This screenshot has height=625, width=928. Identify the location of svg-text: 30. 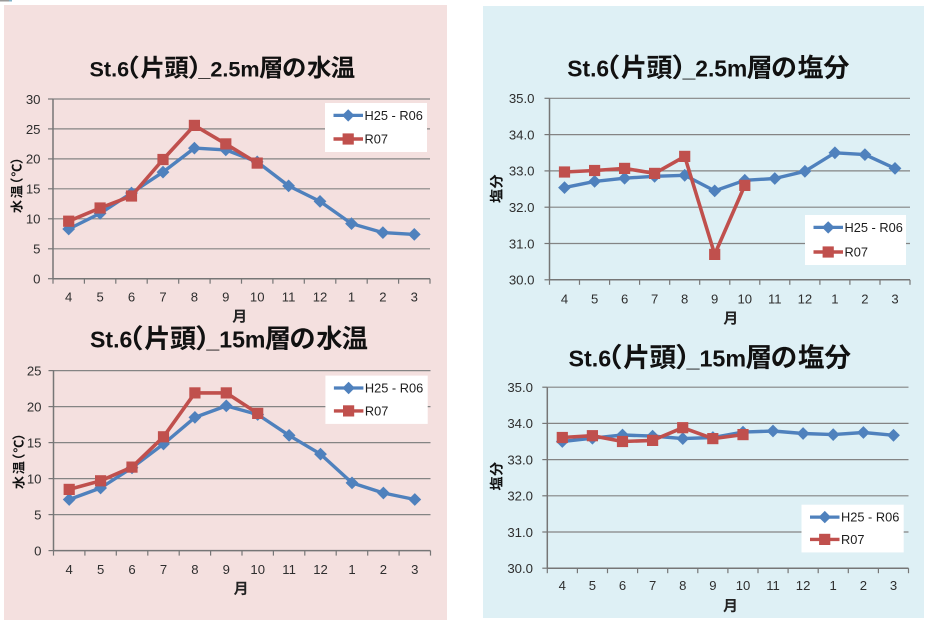
(33, 99).